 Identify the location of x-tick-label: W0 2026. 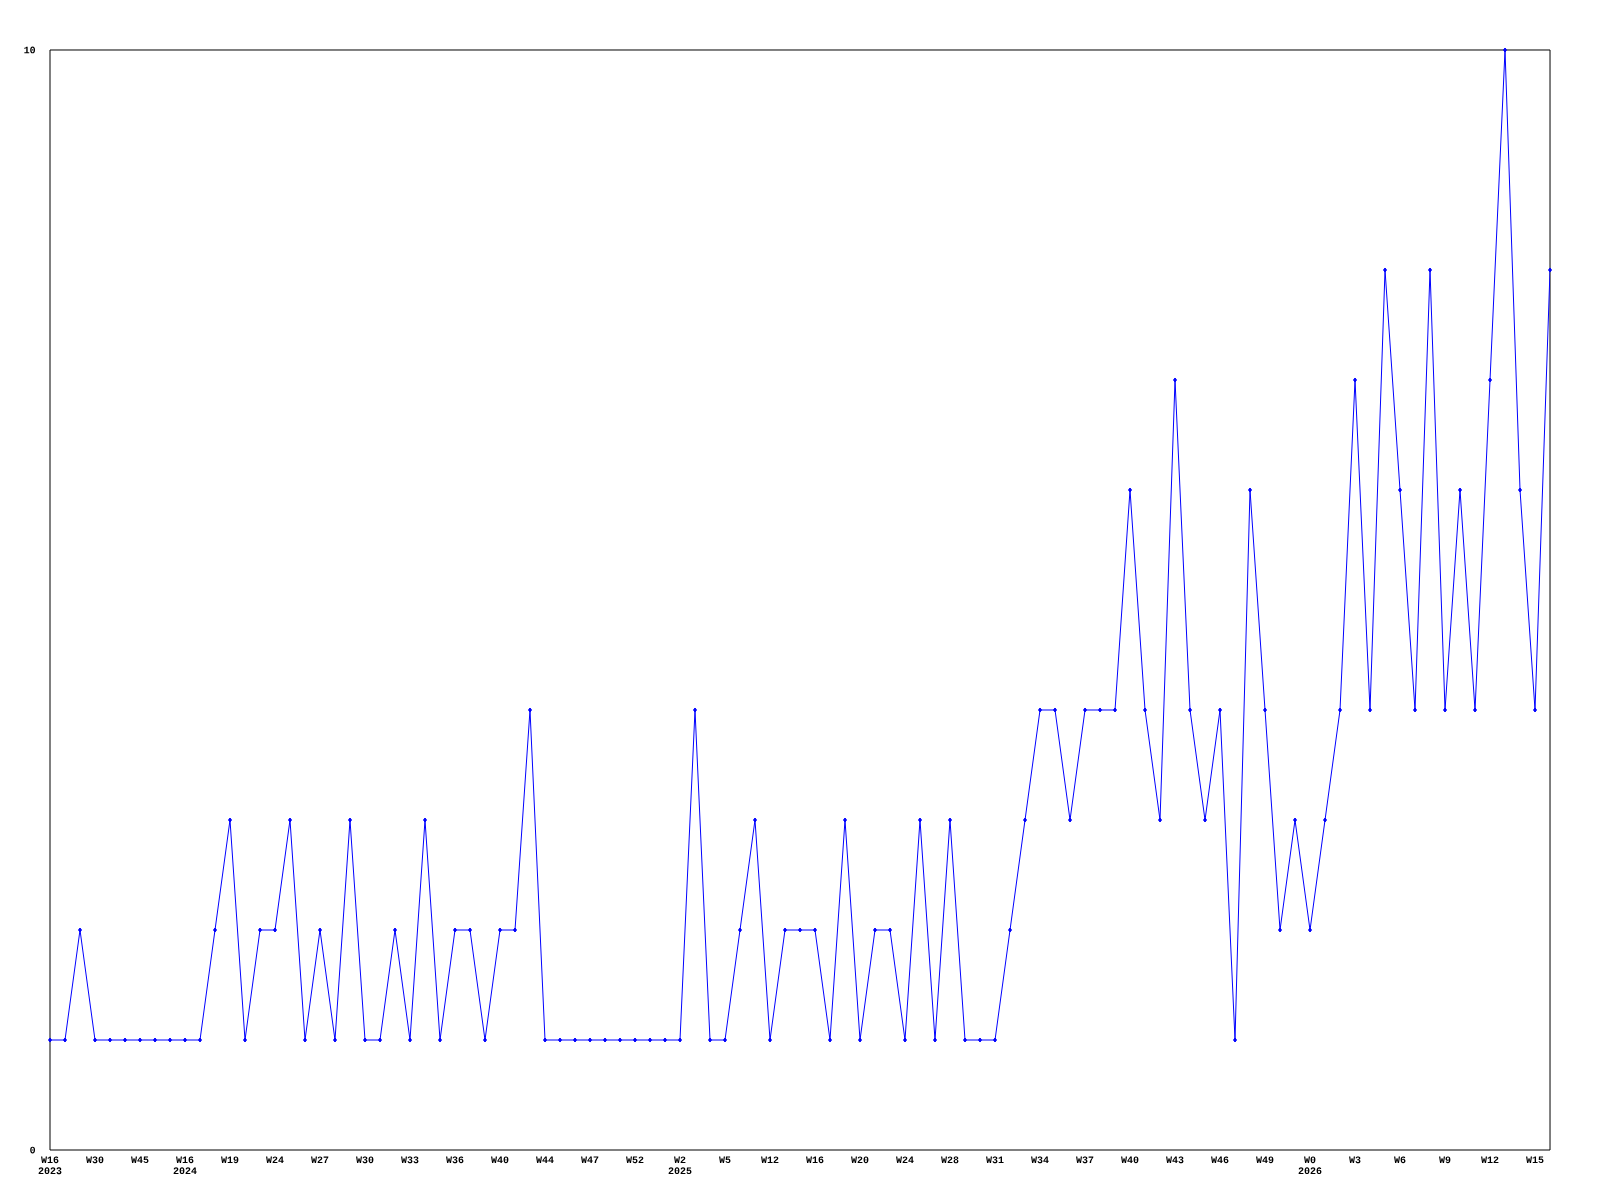
(1310, 1165).